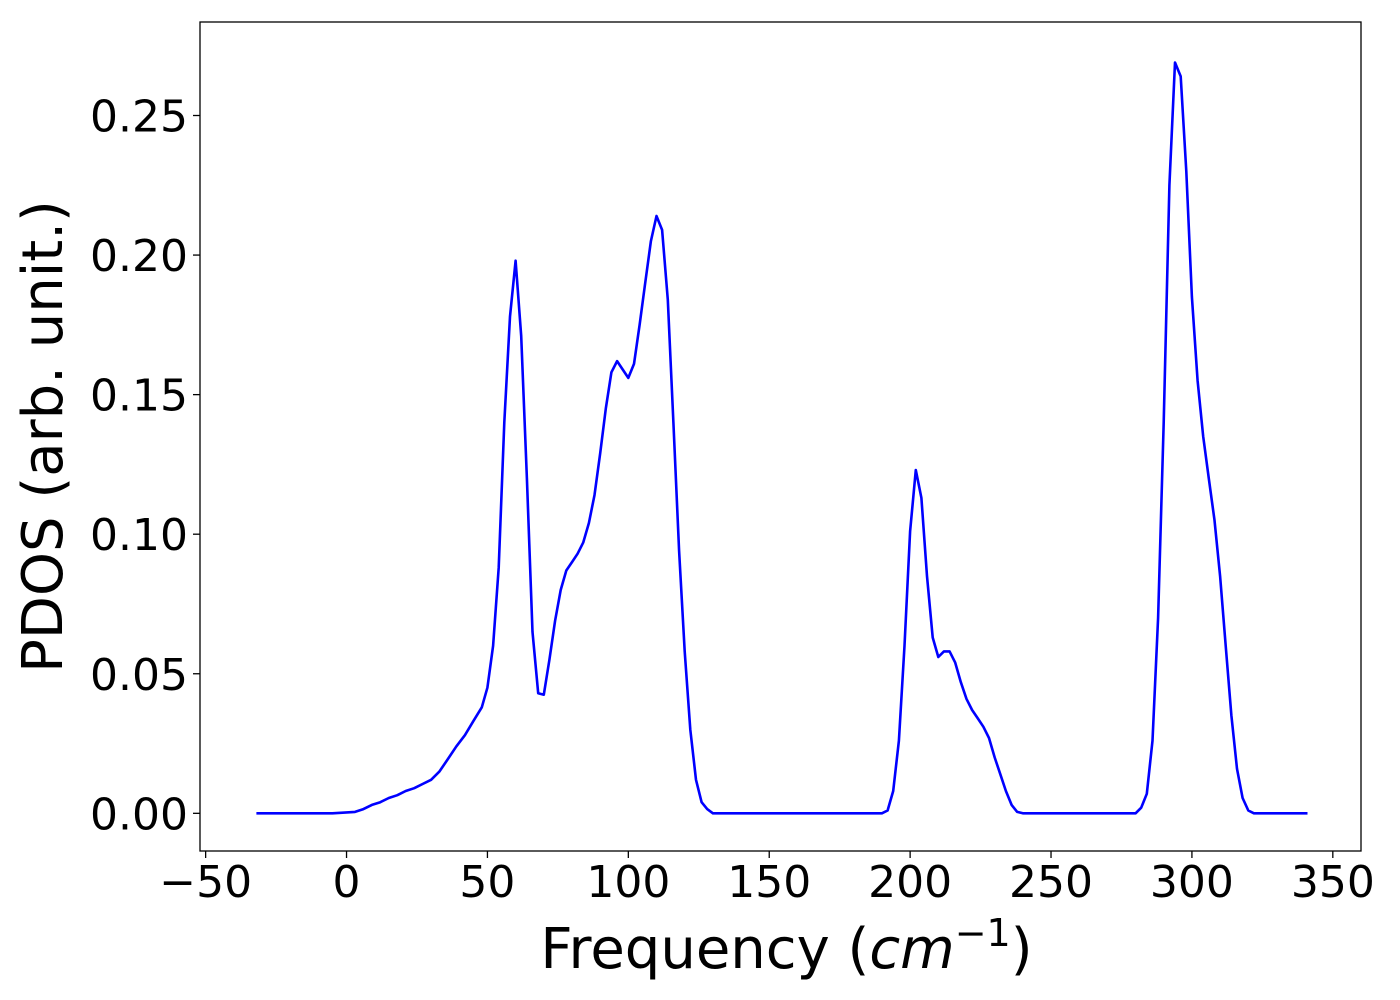 The image size is (1400, 1000). I want to click on x-tick-label: 50, so click(487, 882).